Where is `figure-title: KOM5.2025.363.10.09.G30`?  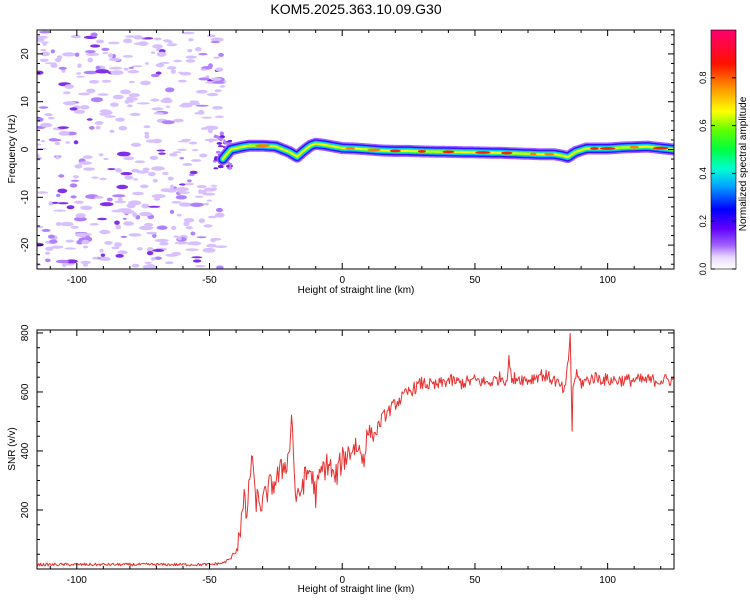 figure-title: KOM5.2025.363.10.09.G30 is located at coordinates (355, 9).